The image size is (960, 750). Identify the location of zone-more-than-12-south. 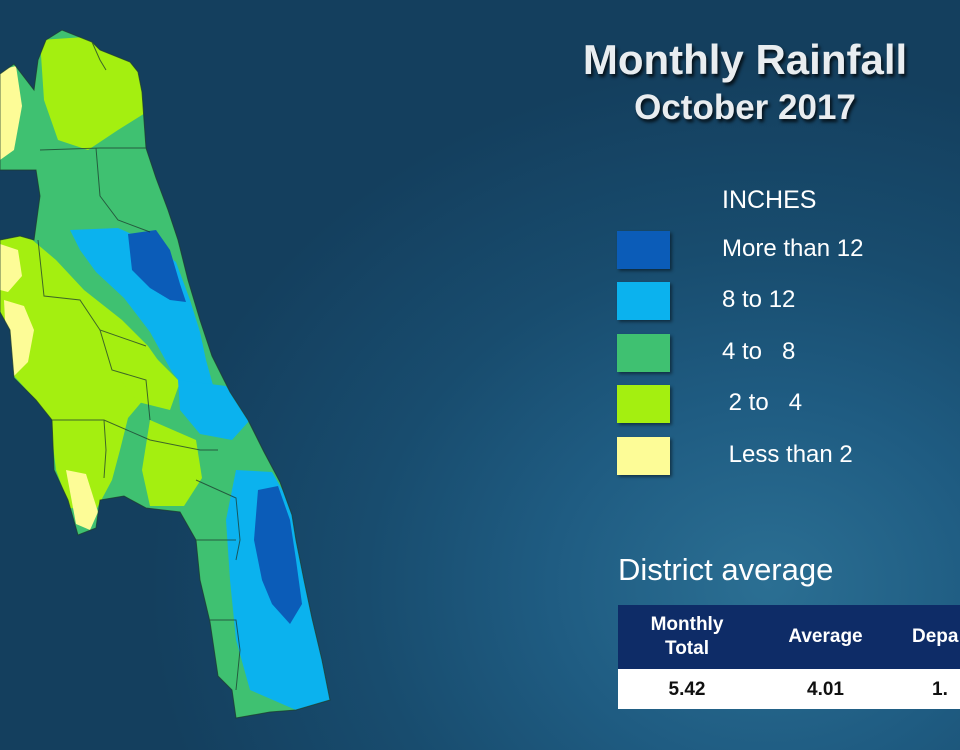
(278, 555).